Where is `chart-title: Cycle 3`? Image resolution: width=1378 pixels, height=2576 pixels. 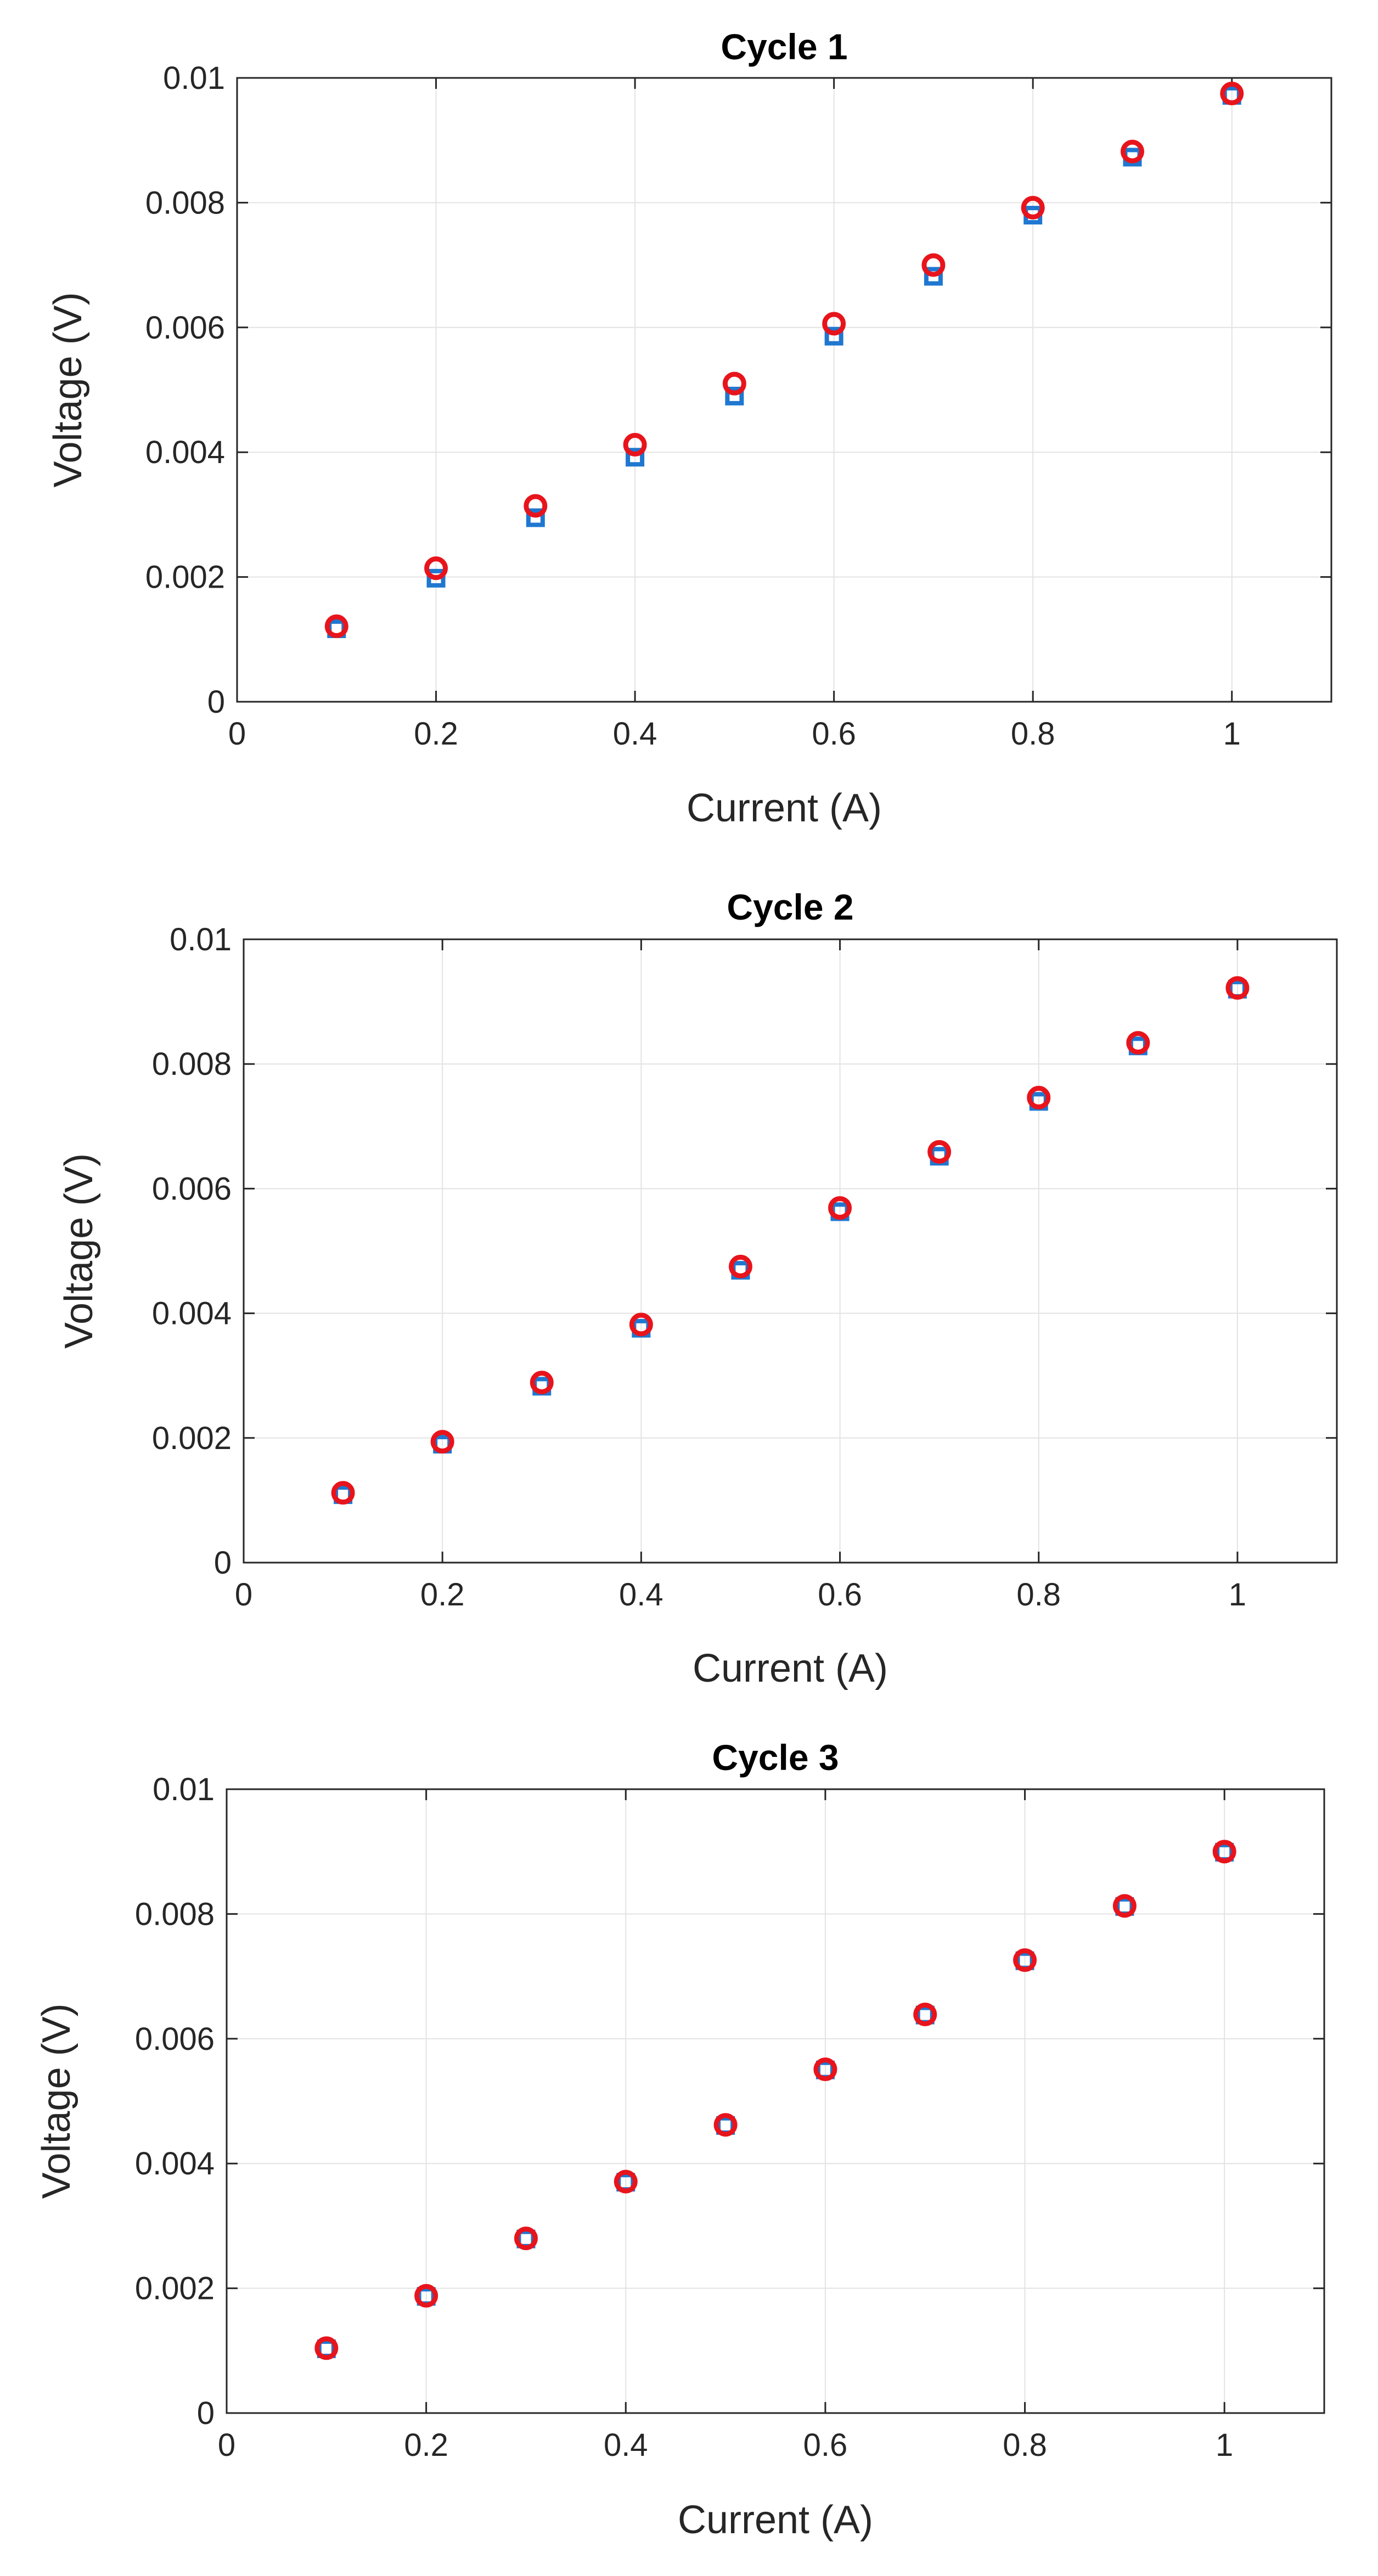
chart-title: Cycle 3 is located at coordinates (775, 1757).